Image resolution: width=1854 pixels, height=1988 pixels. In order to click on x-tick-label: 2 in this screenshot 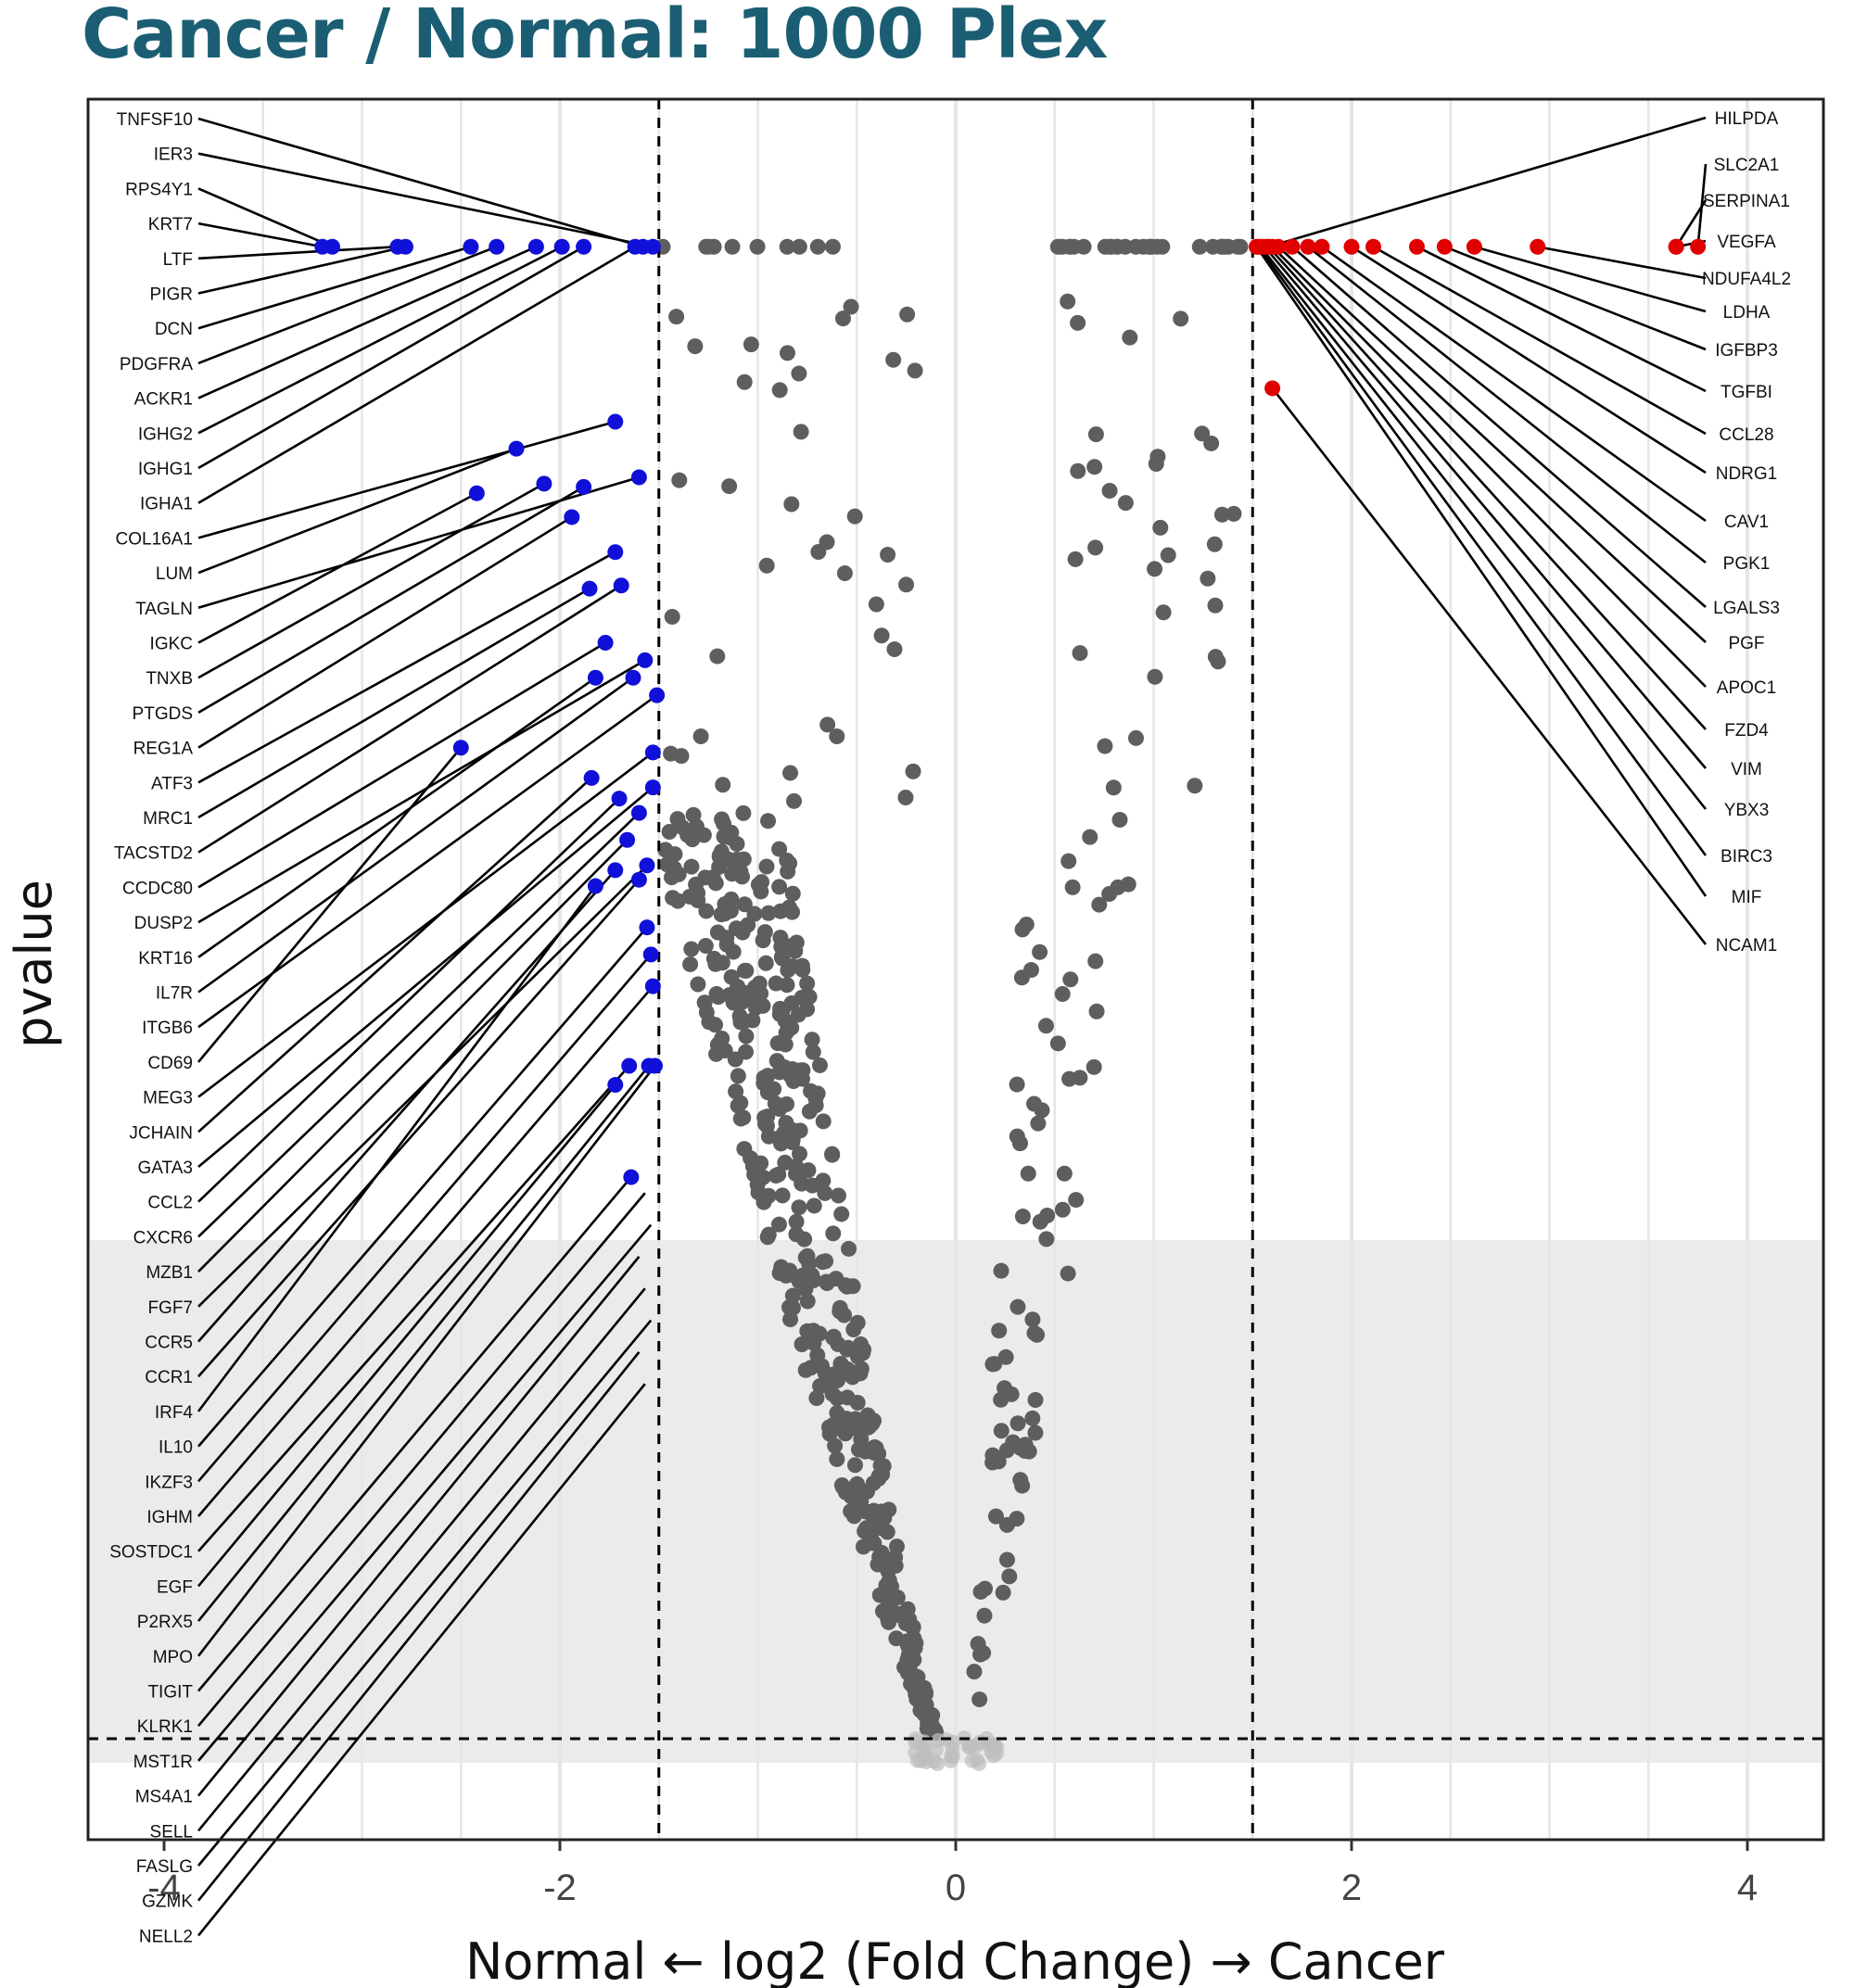, I will do `click(1352, 1888)`.